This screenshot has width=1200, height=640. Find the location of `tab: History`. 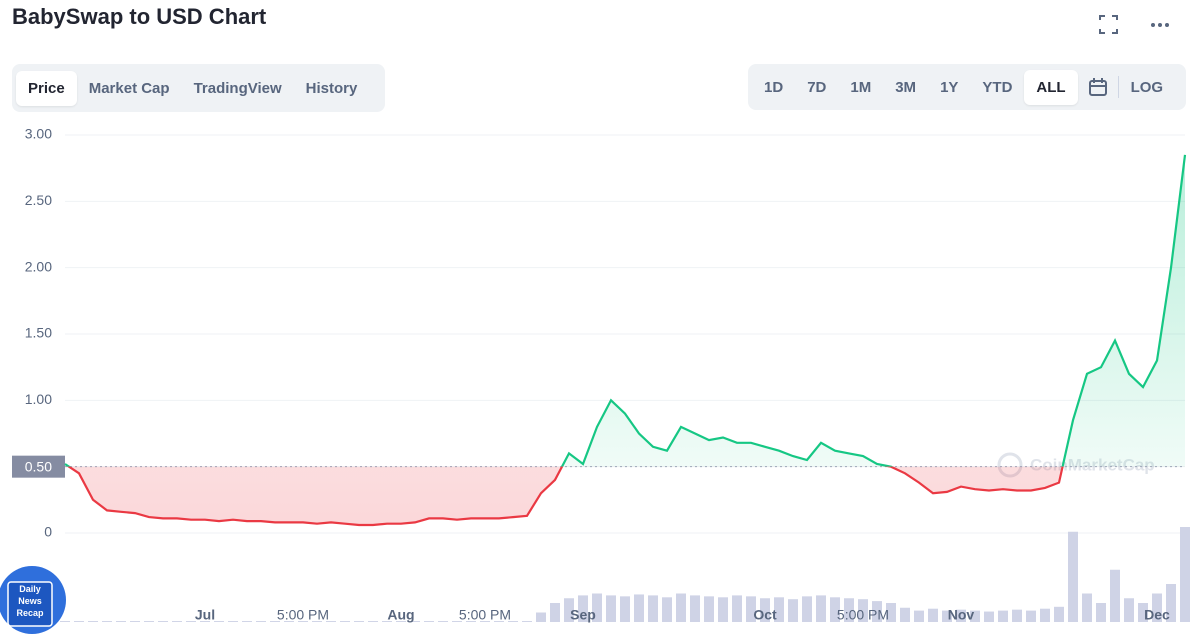

tab: History is located at coordinates (331, 88).